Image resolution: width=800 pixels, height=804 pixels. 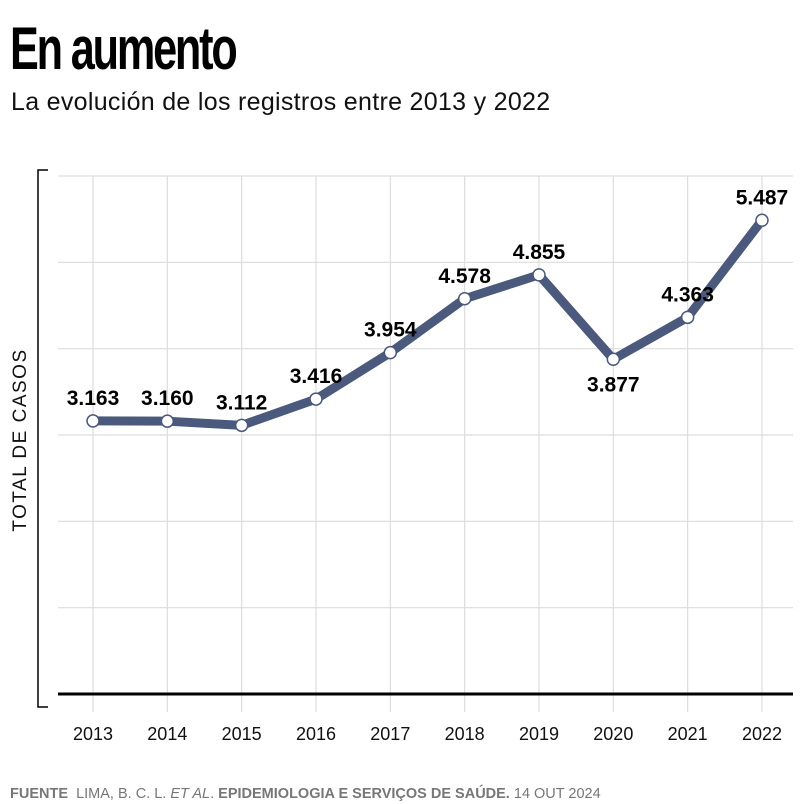 What do you see at coordinates (464, 276) in the screenshot?
I see `data-label: 4.578` at bounding box center [464, 276].